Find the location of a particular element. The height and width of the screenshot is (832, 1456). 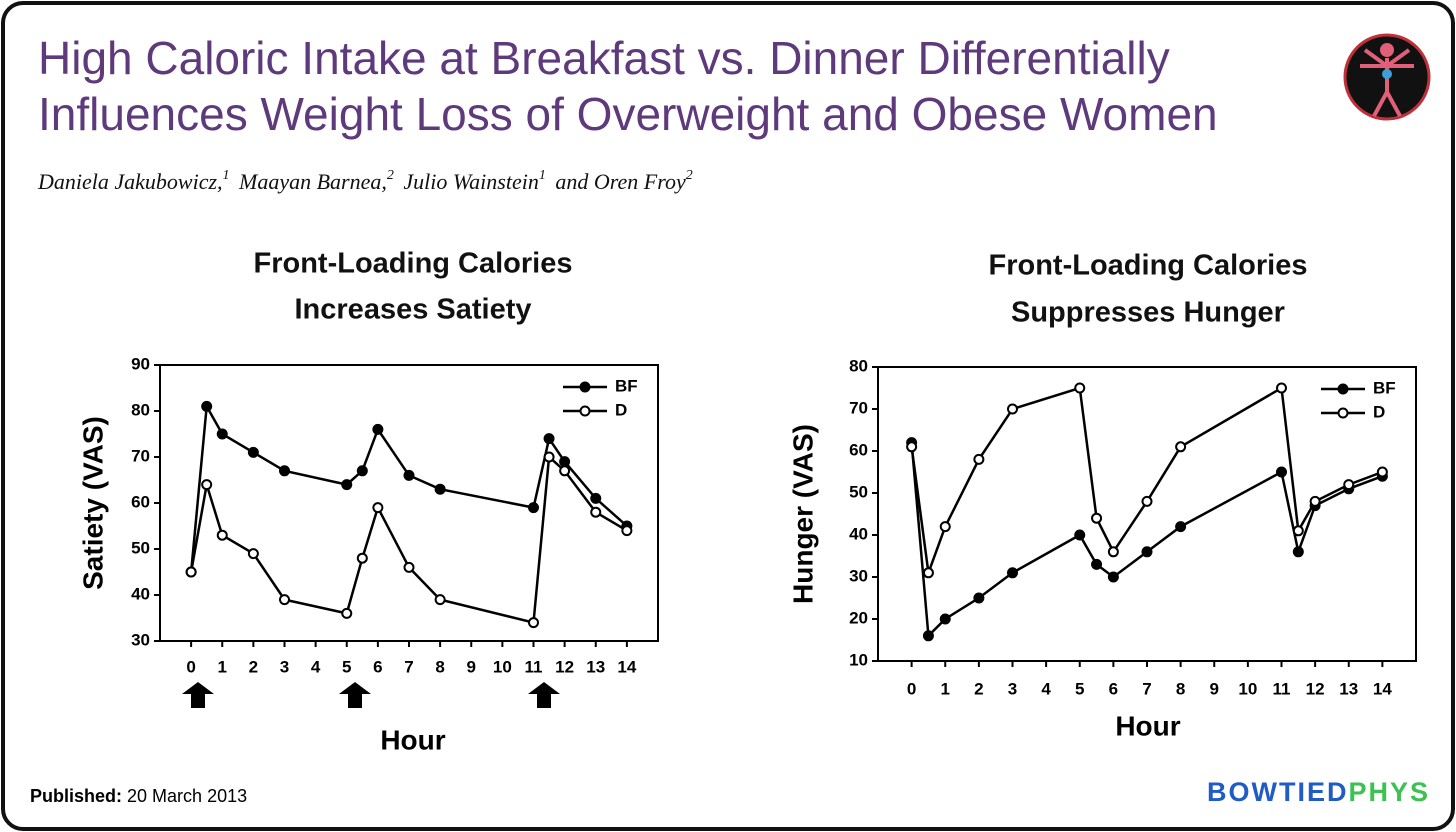

y-tick-label: 80 is located at coordinates (140, 409).